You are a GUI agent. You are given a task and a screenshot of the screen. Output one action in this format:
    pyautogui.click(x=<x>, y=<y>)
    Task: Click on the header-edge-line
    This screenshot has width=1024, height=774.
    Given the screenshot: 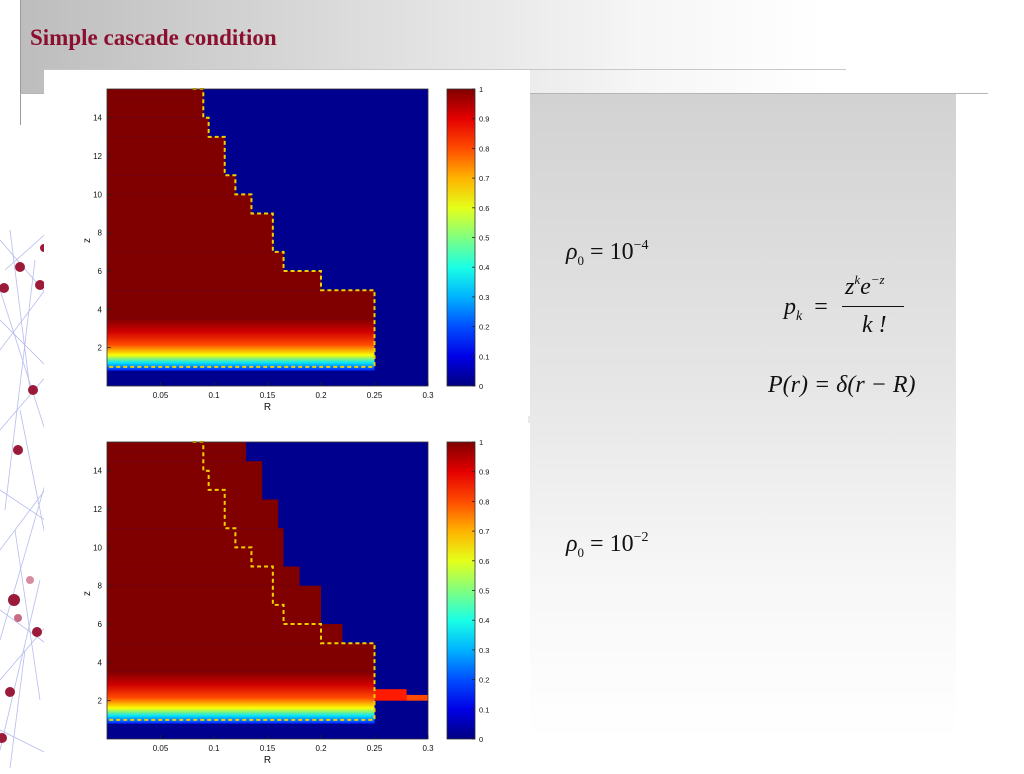 What is the action you would take?
    pyautogui.click(x=20, y=62)
    